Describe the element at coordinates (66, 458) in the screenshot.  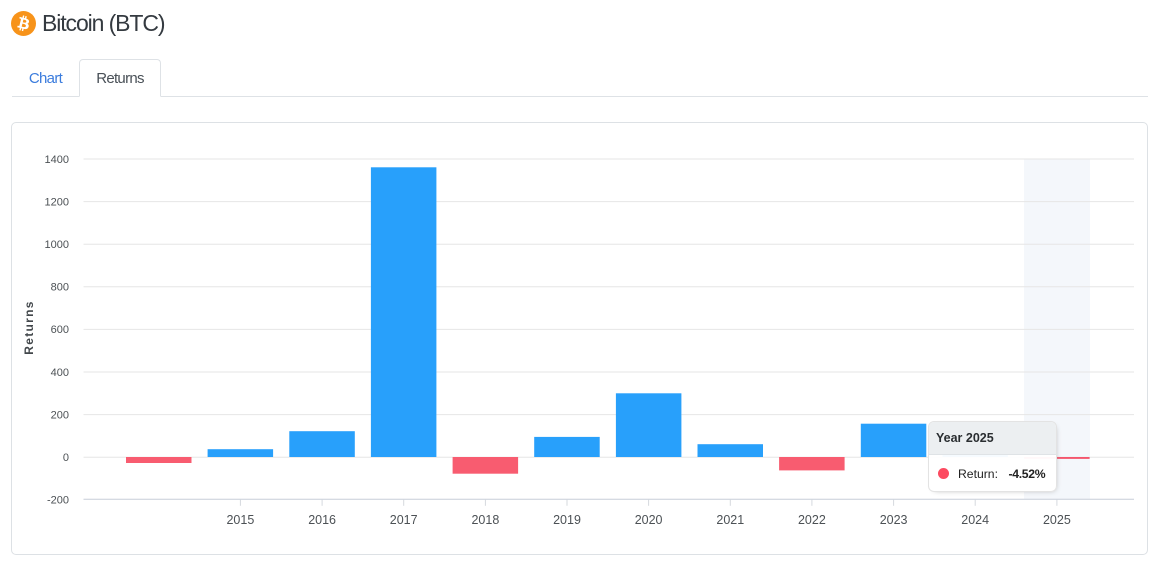
I see `svg-text: 0` at that location.